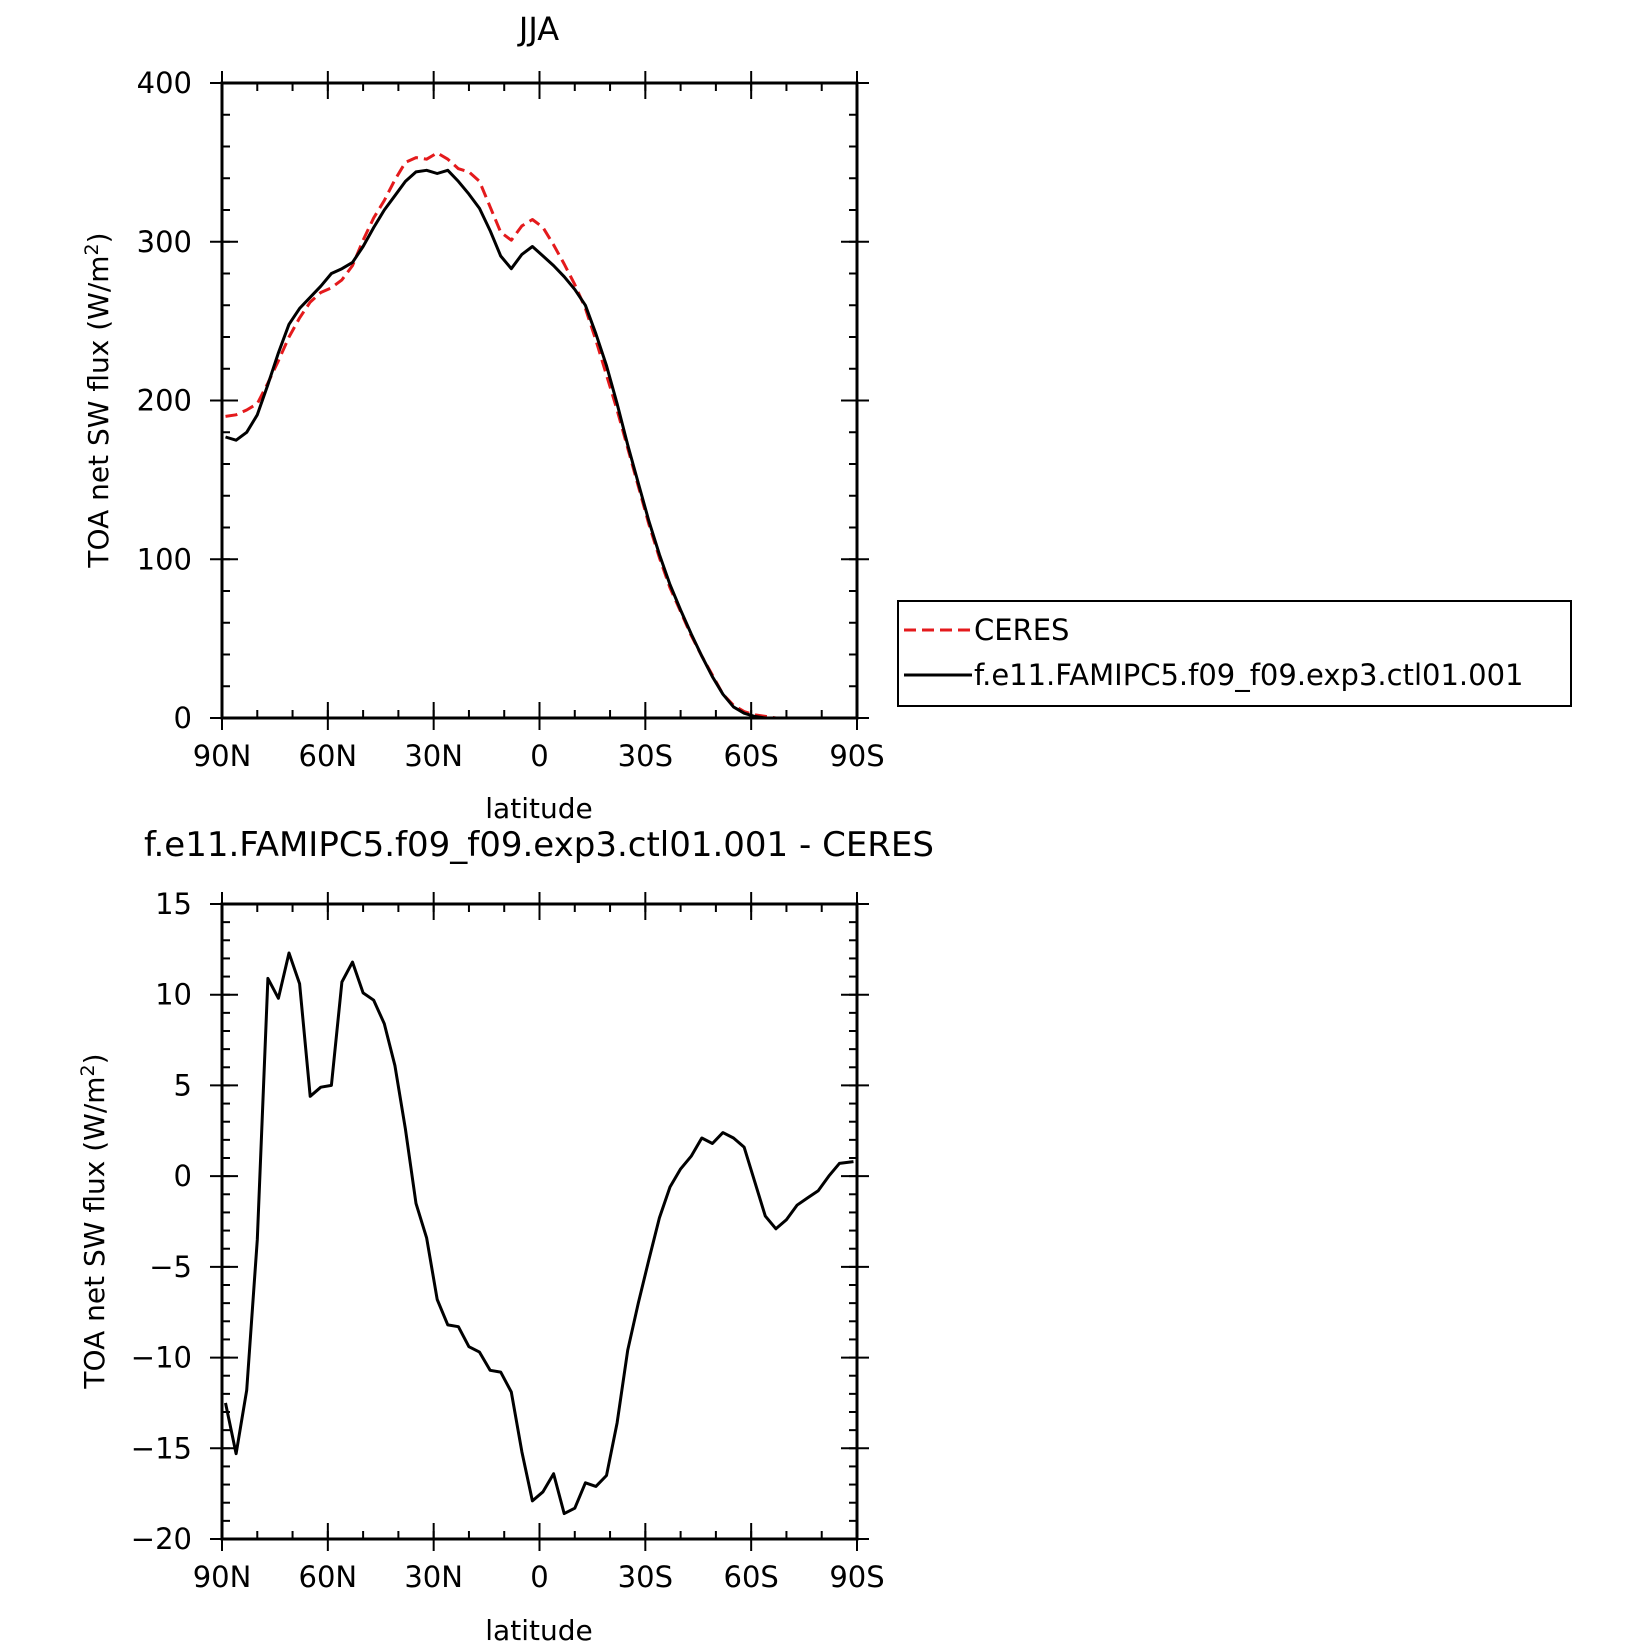  Describe the element at coordinates (328, 756) in the screenshot. I see `top-x-tick-label: 60N` at that location.